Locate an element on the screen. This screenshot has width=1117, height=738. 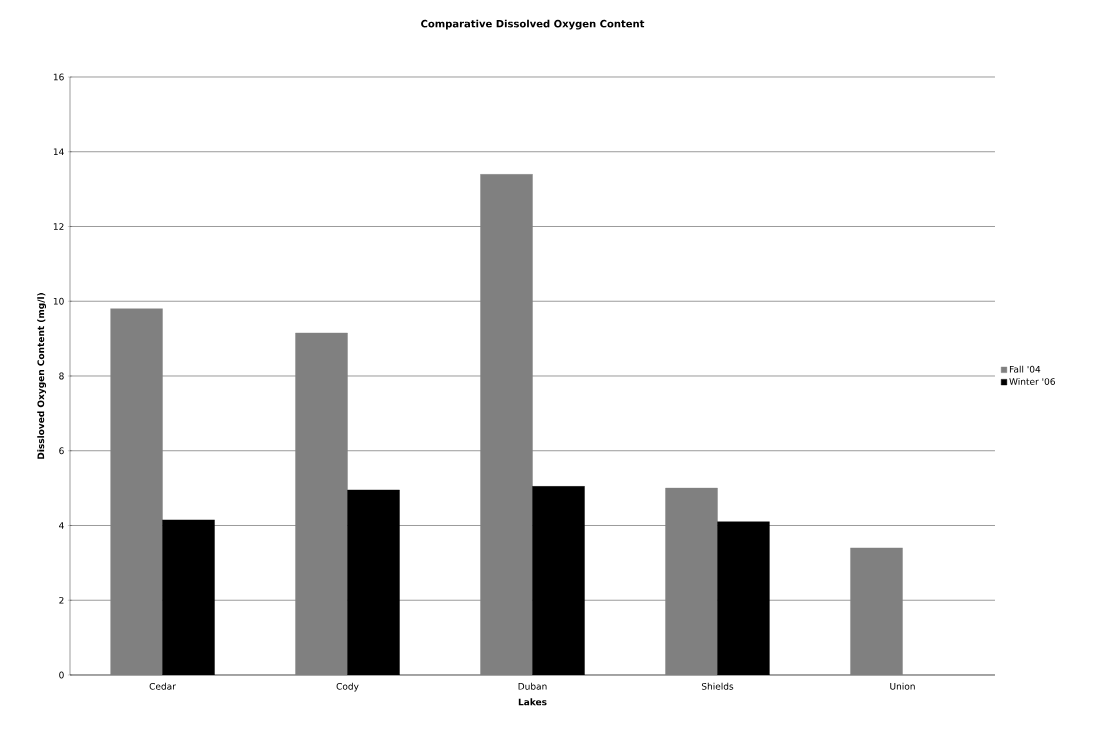
y-tick-label: 10 is located at coordinates (58, 301).